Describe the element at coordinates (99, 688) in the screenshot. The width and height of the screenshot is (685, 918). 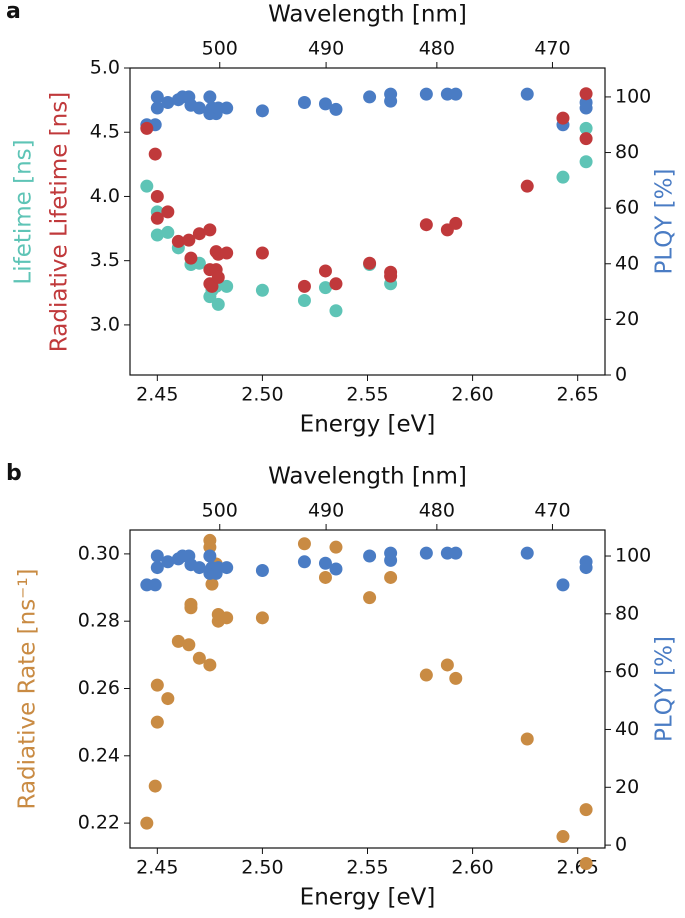
I see `y-tick-label: 0.26` at that location.